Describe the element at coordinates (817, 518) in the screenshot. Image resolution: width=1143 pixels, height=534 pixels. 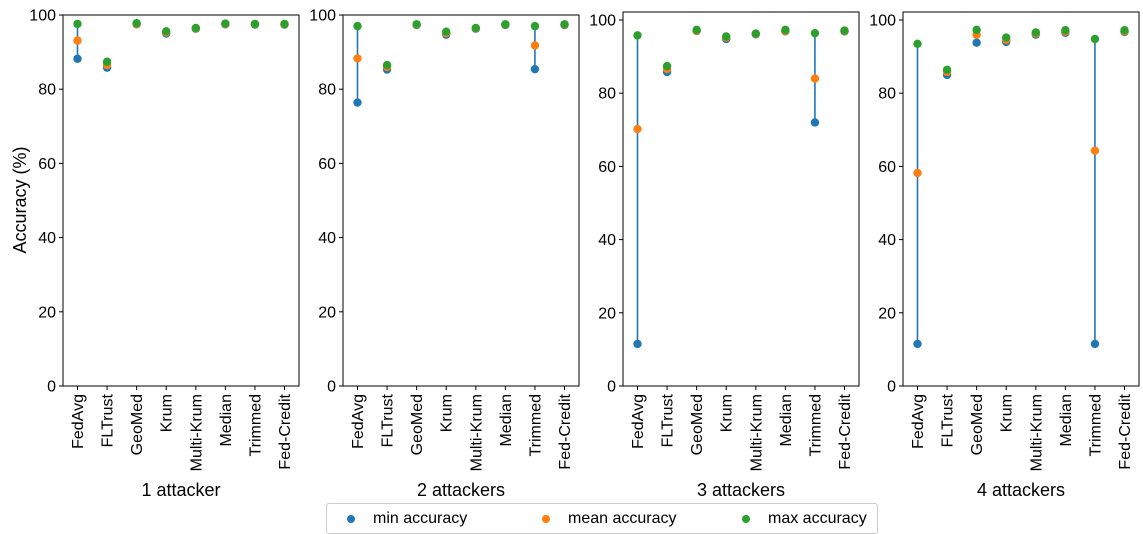
I see `legend-label-max: max accuracy` at that location.